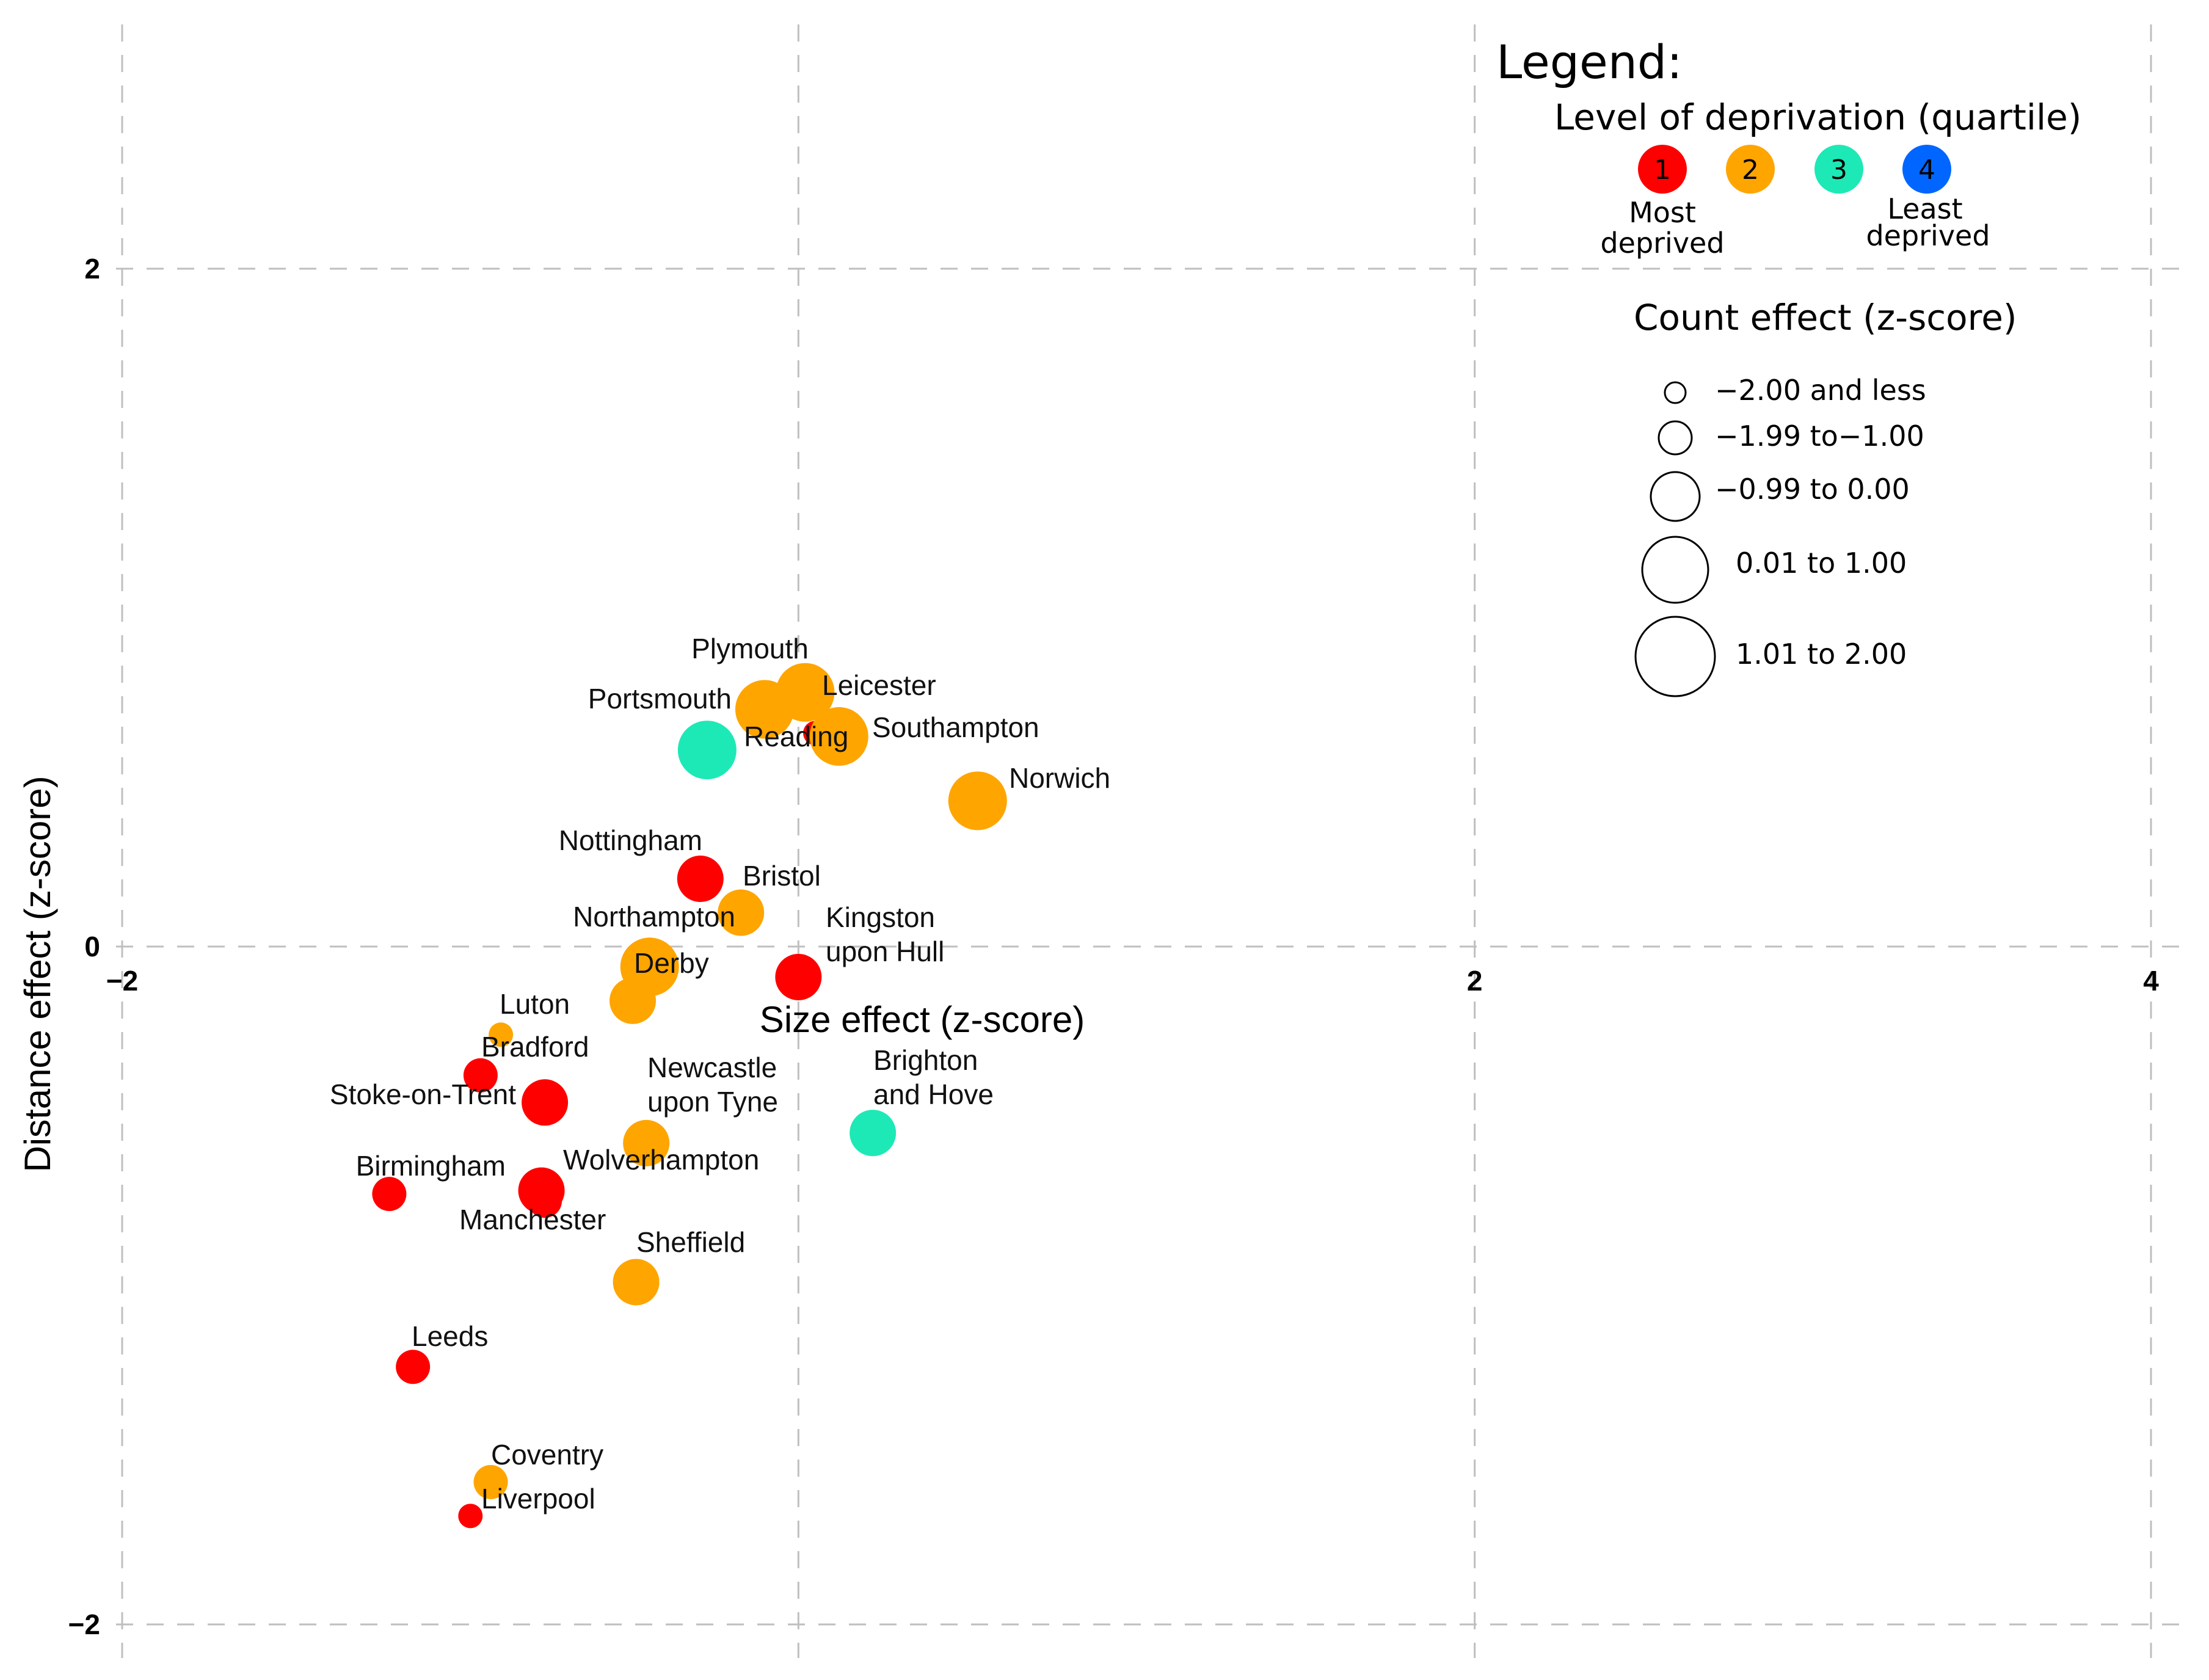 The height and width of the screenshot is (1680, 2209). I want to click on point-sheffield, so click(636, 1282).